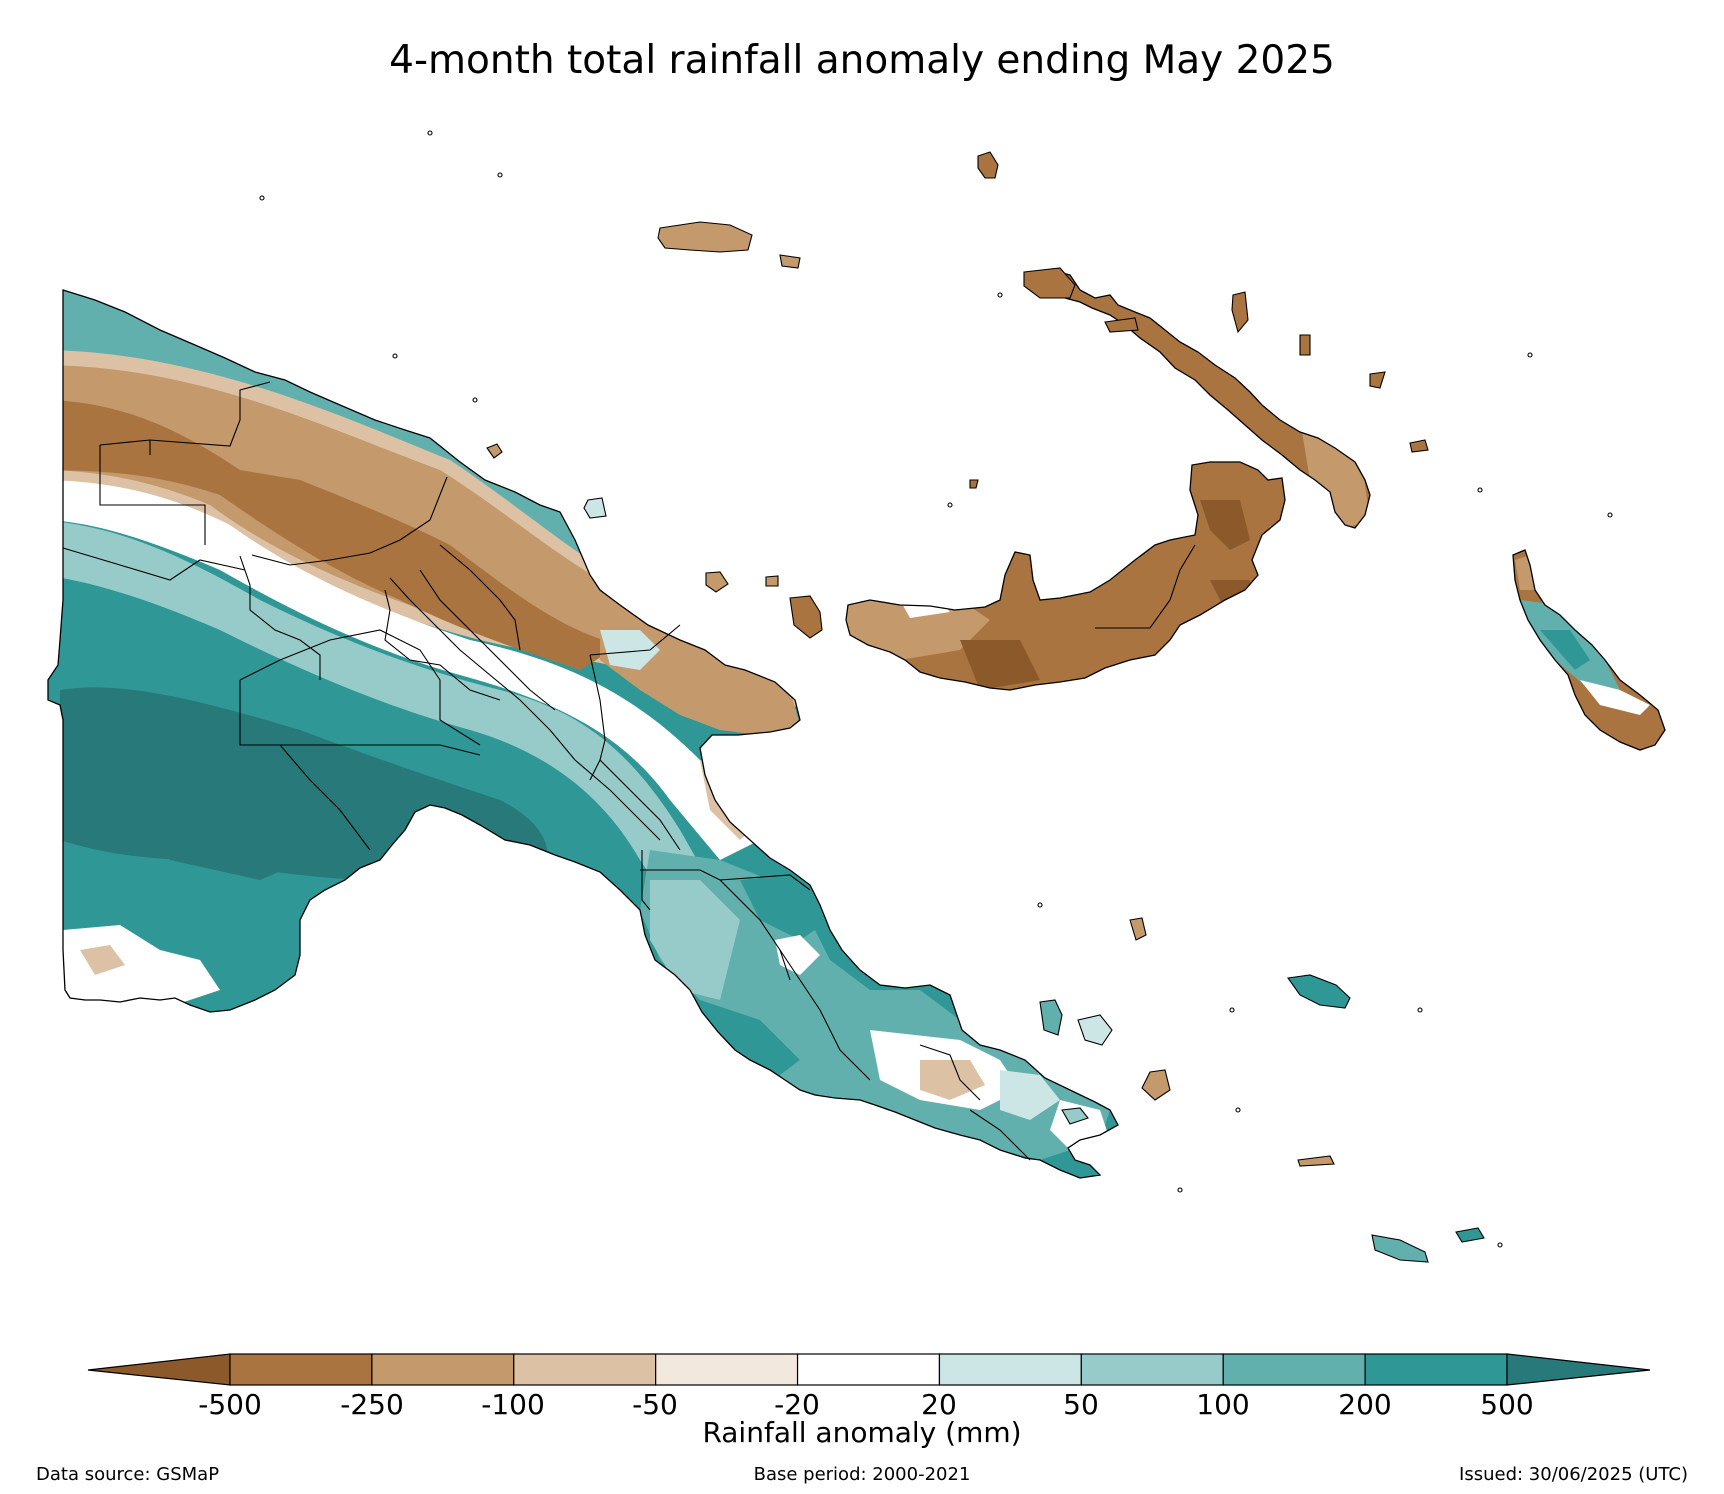 Image resolution: width=1724 pixels, height=1494 pixels. Describe the element at coordinates (372, 1404) in the screenshot. I see `colorbar-tick: -250` at that location.